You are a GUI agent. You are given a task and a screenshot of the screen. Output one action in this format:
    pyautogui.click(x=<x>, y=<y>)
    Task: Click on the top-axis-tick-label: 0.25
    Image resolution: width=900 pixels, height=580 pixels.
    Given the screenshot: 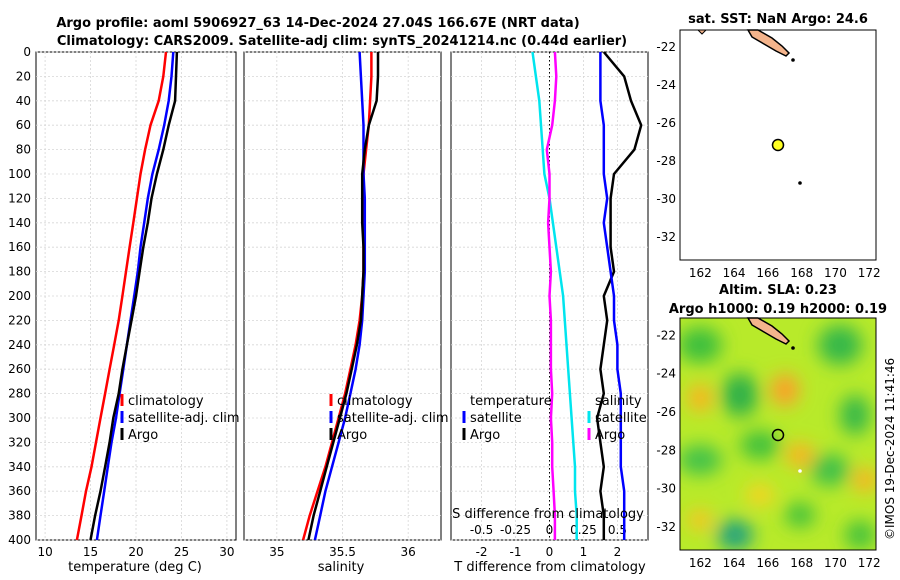 What is the action you would take?
    pyautogui.click(x=583, y=530)
    